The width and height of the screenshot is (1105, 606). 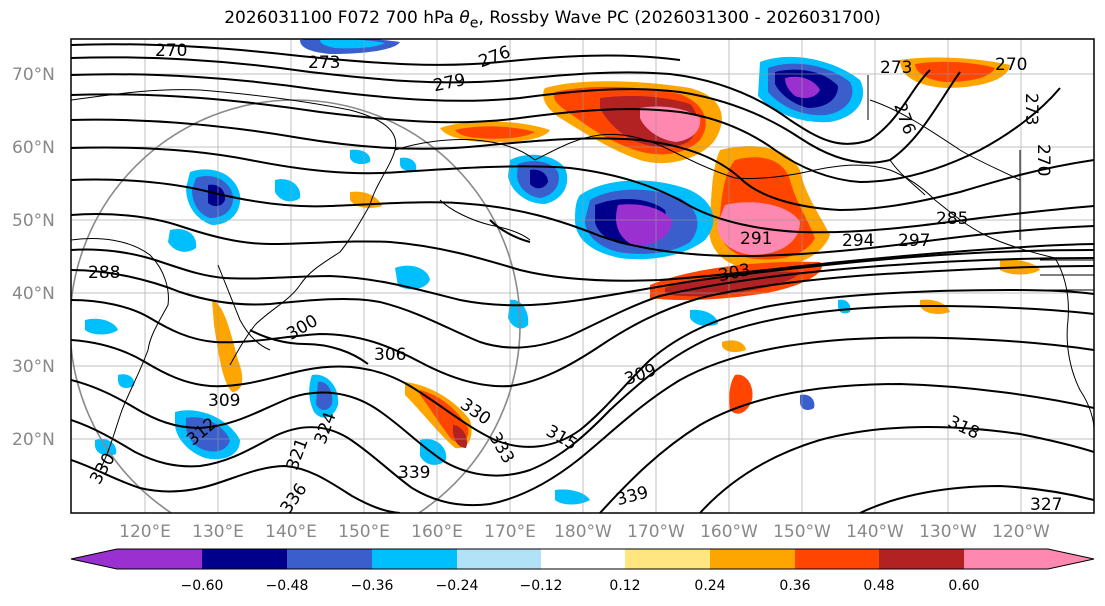 What do you see at coordinates (729, 532) in the screenshot?
I see `lon-label: 160°W` at bounding box center [729, 532].